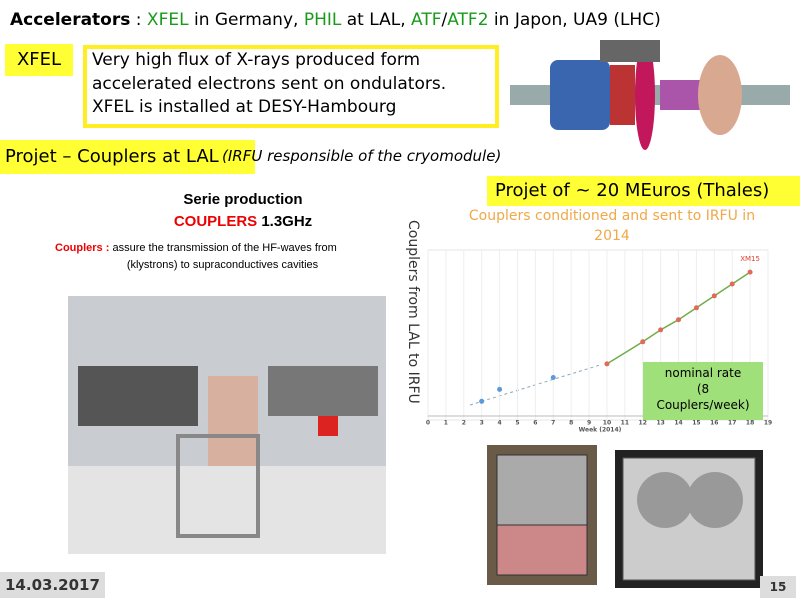 The width and height of the screenshot is (800, 600). Describe the element at coordinates (167, 20) in the screenshot. I see `title-part: XFEL` at that location.